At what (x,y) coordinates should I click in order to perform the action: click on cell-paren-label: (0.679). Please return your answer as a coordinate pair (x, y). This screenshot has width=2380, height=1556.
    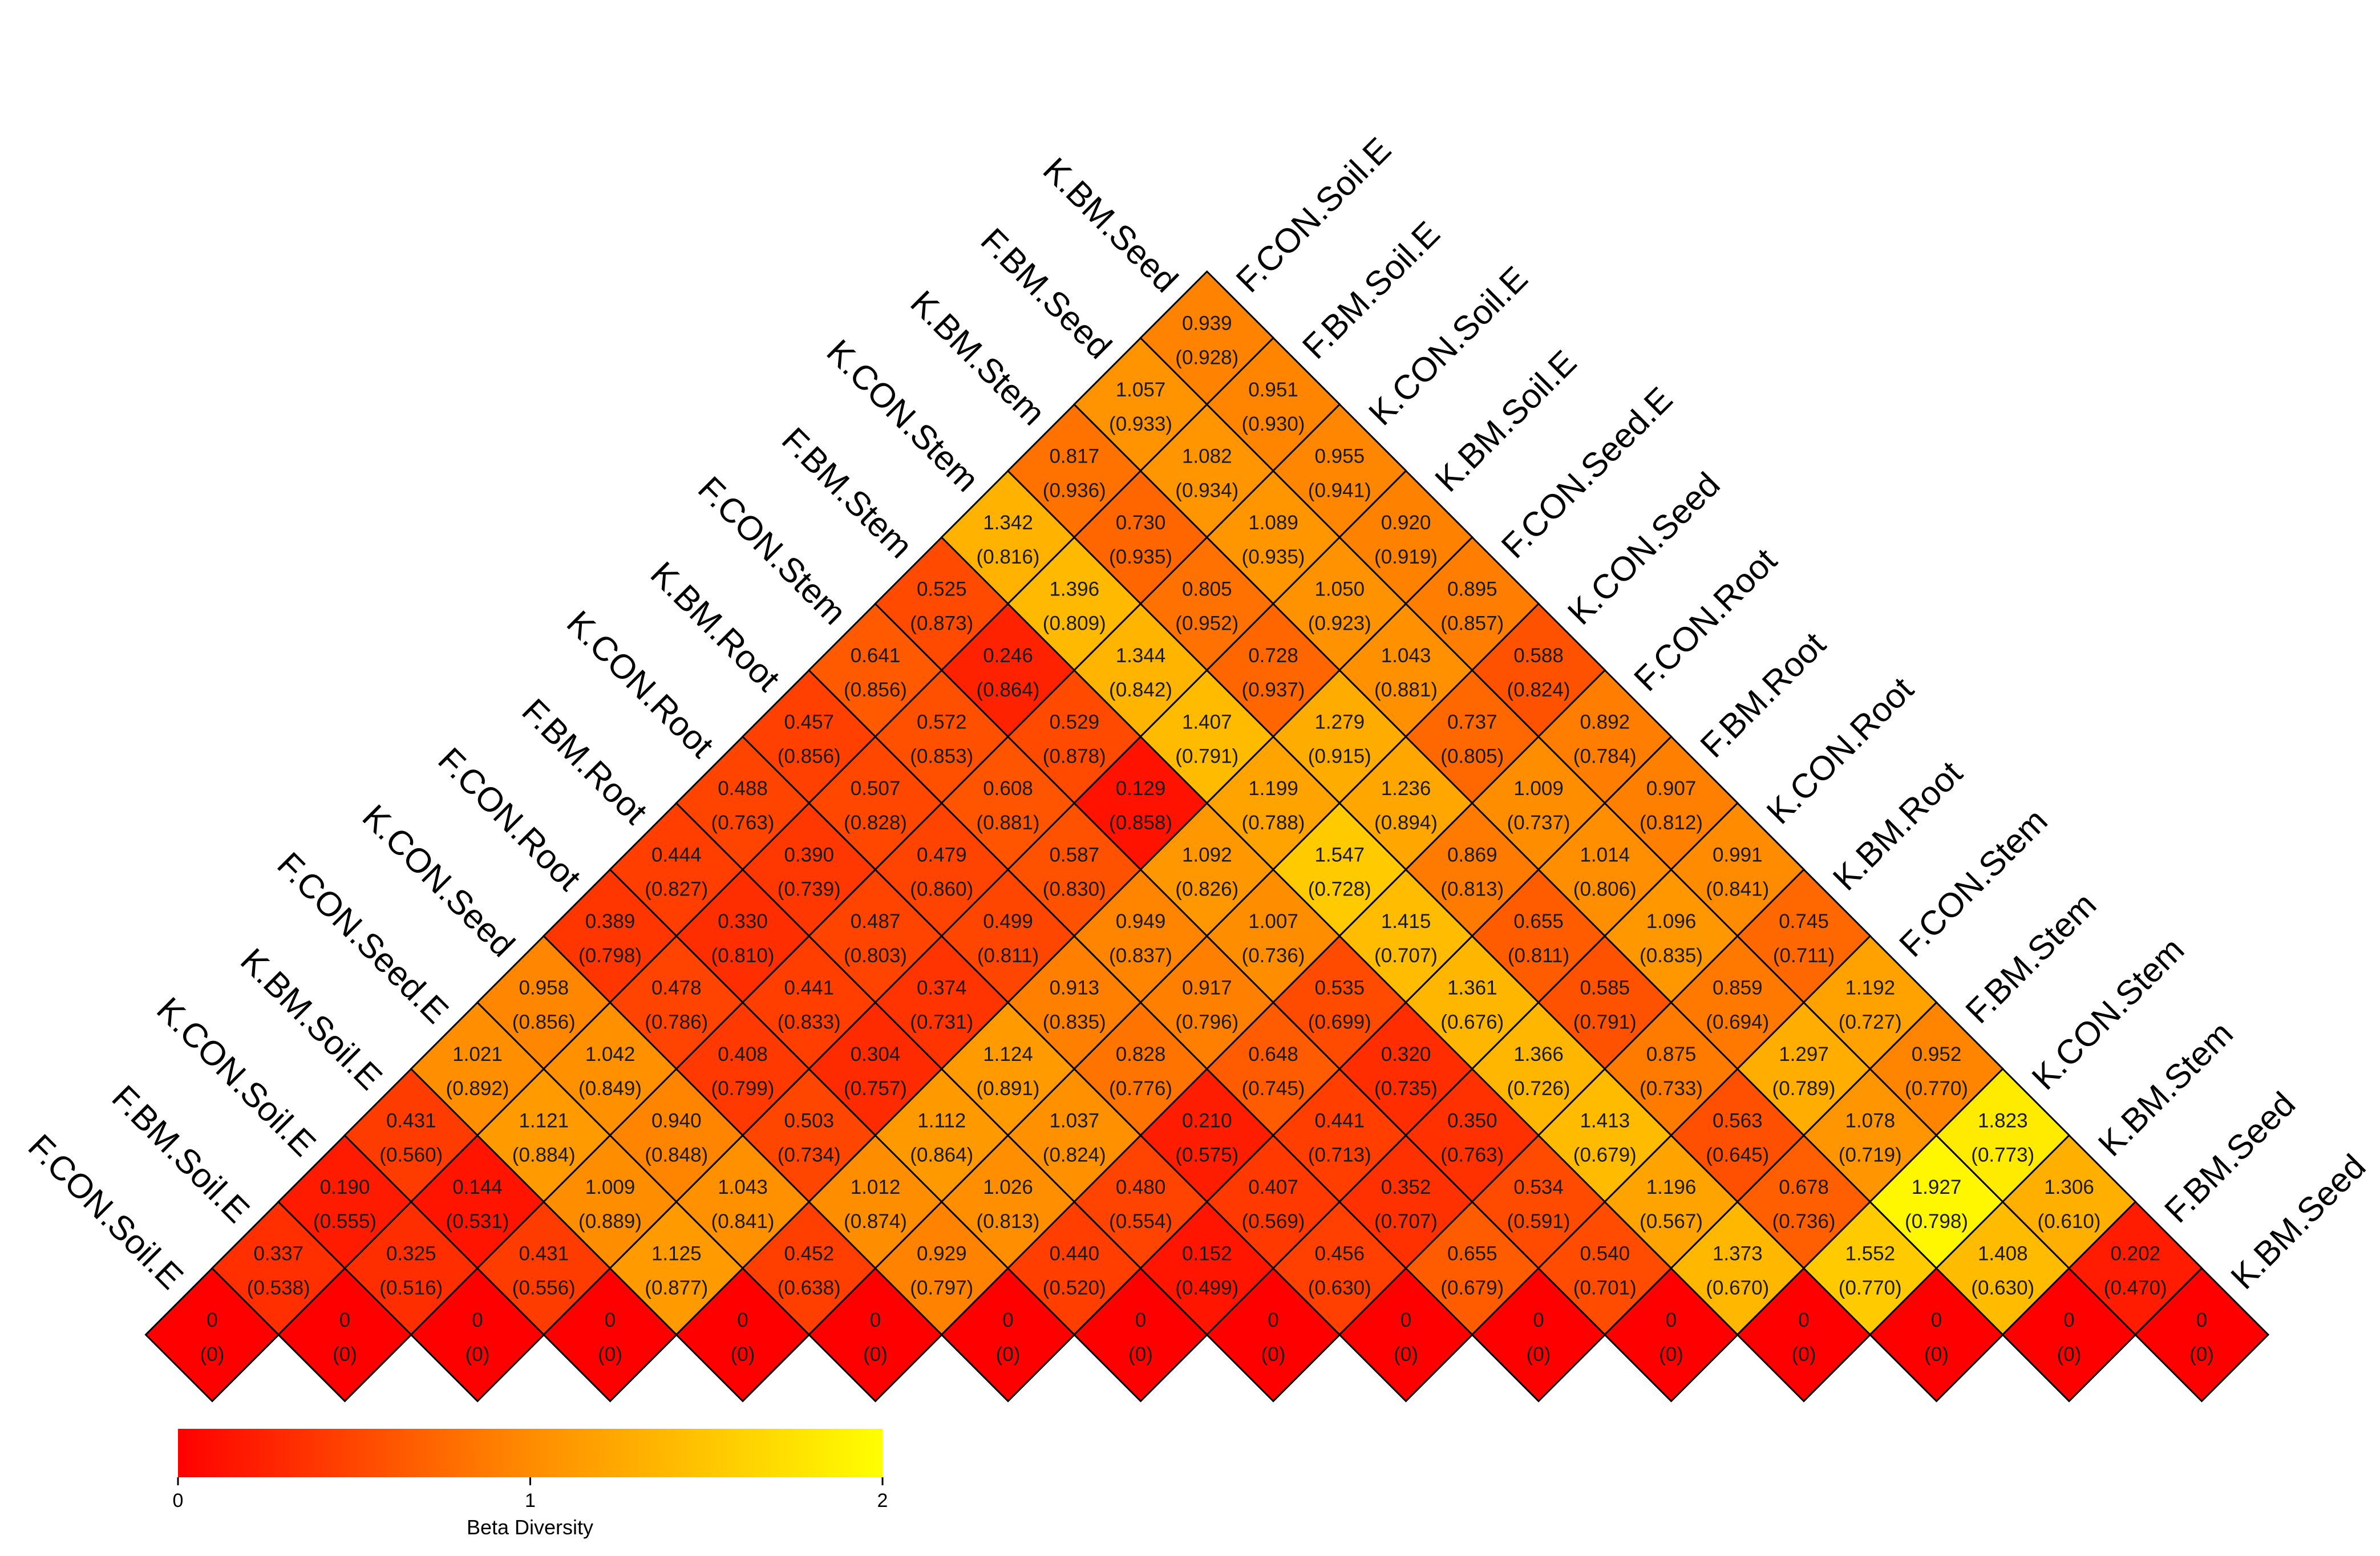
    Looking at the image, I should click on (1472, 1288).